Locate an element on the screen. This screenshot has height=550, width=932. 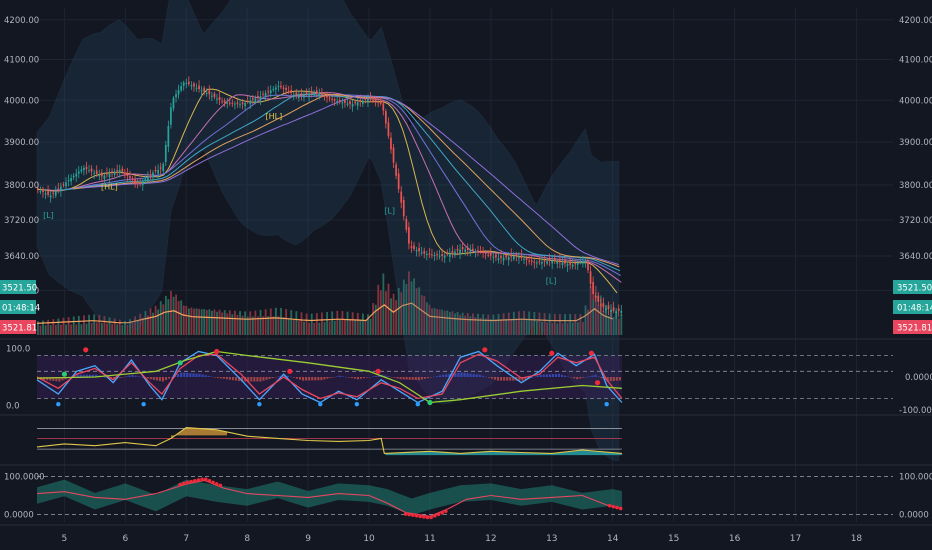
price-tick-label-left: 4000.00 is located at coordinates (21, 101).